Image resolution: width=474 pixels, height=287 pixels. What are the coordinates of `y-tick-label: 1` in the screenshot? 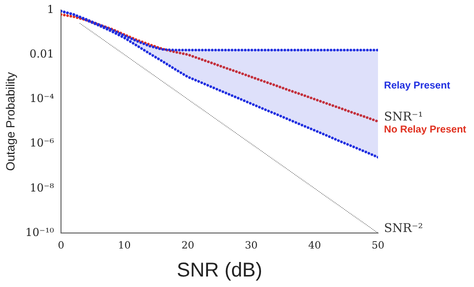 It's located at (50, 9).